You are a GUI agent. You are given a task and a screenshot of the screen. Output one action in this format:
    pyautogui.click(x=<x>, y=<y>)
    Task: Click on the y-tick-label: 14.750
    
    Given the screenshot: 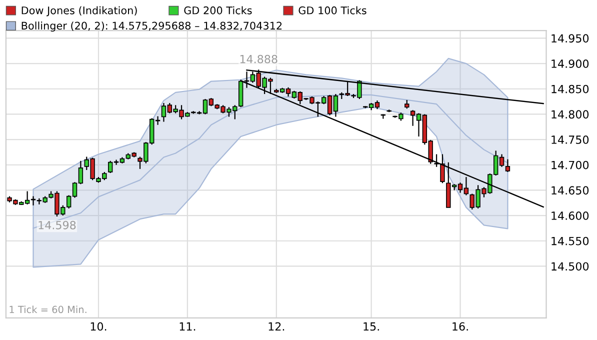 What is the action you would take?
    pyautogui.click(x=570, y=140)
    